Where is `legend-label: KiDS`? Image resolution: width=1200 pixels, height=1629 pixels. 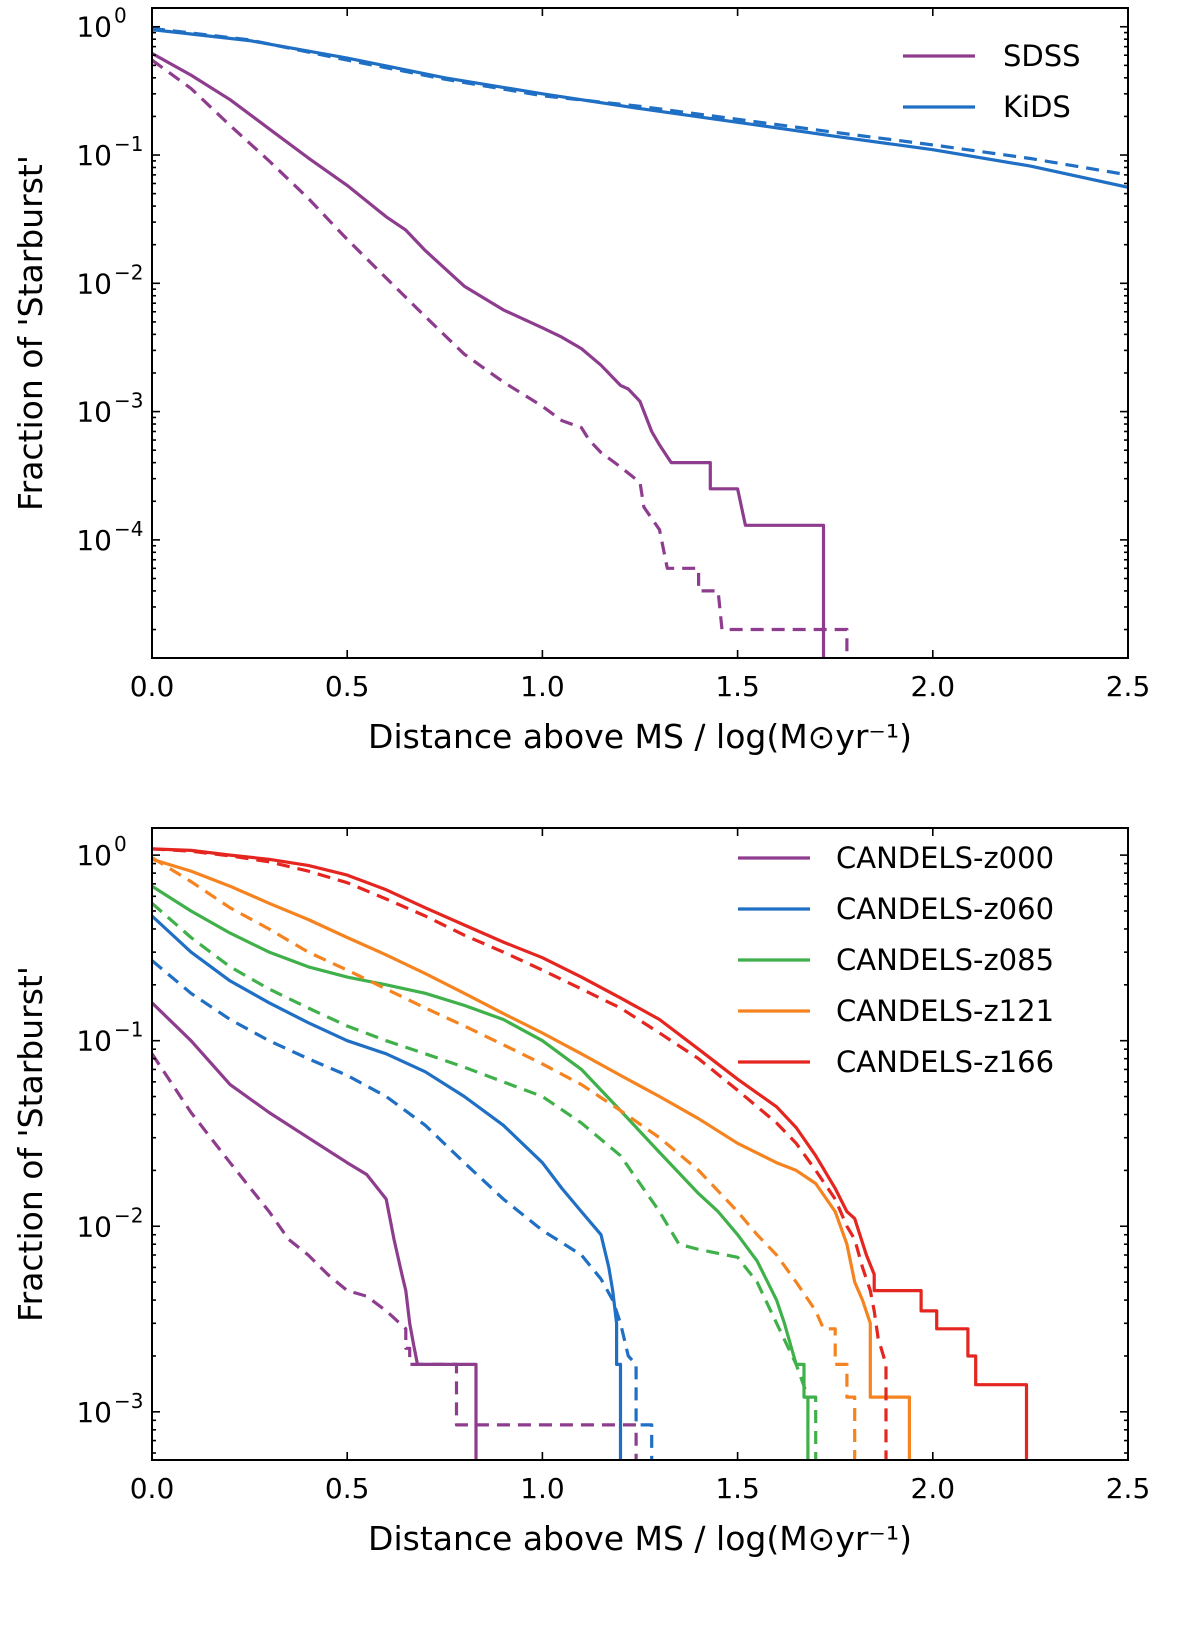 legend-label: KiDS is located at coordinates (1037, 107).